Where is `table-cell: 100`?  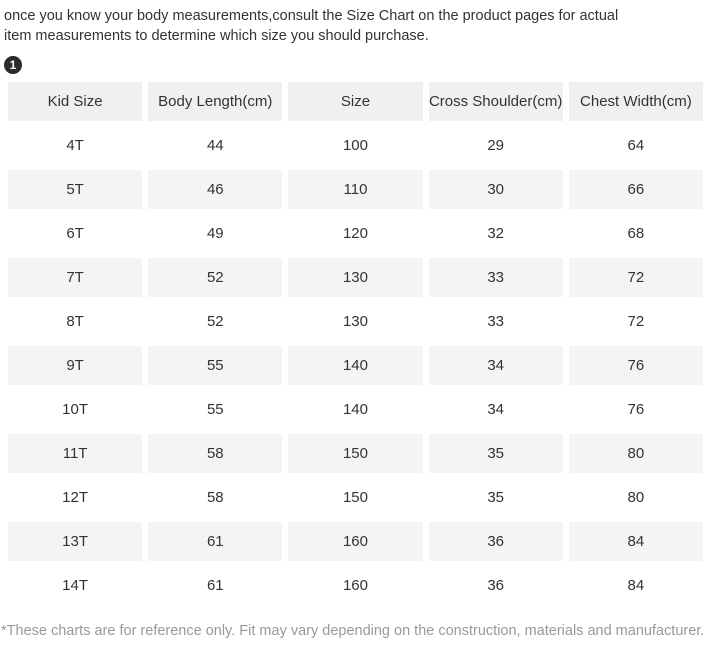
table-cell: 100 is located at coordinates (355, 145).